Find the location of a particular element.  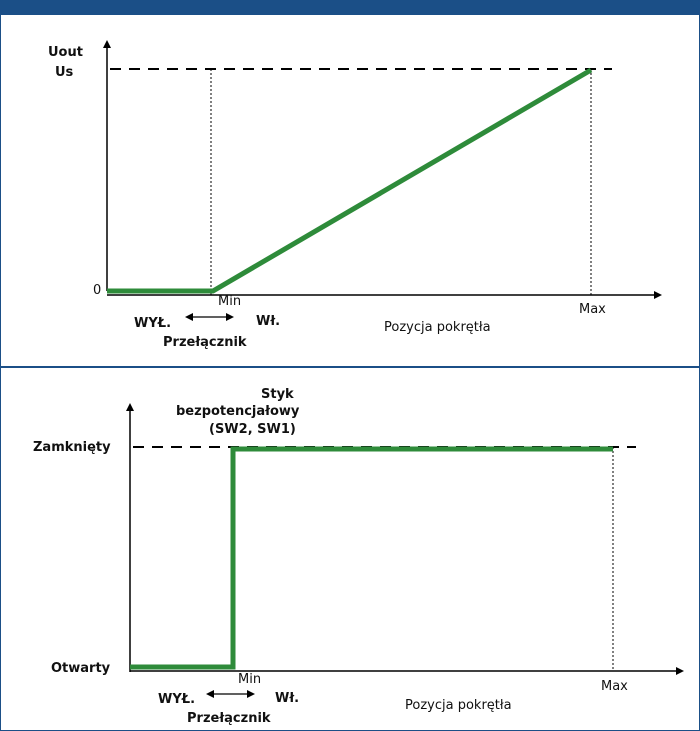

y-label-us: Us is located at coordinates (64, 72).